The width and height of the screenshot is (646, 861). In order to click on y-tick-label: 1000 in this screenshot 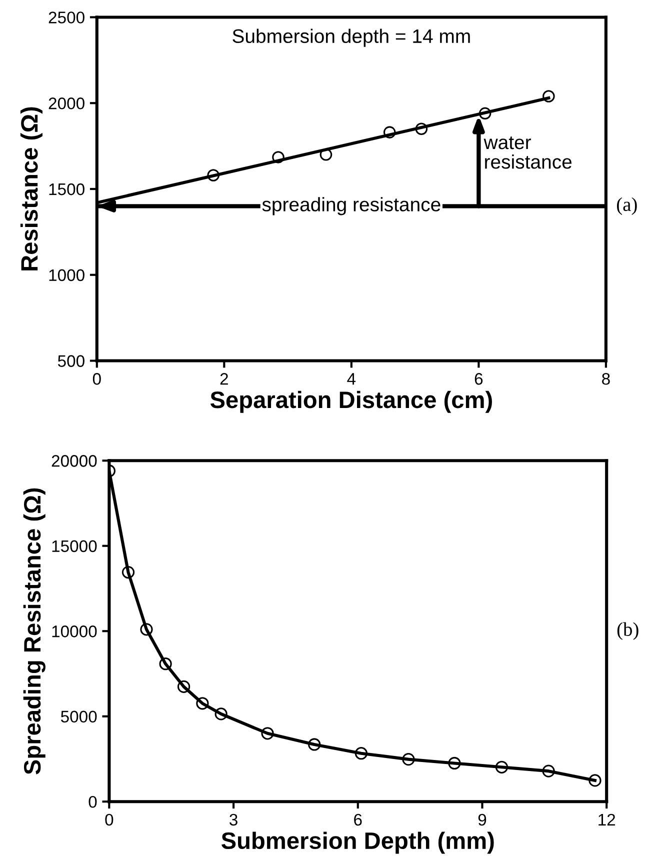, I will do `click(66, 275)`.